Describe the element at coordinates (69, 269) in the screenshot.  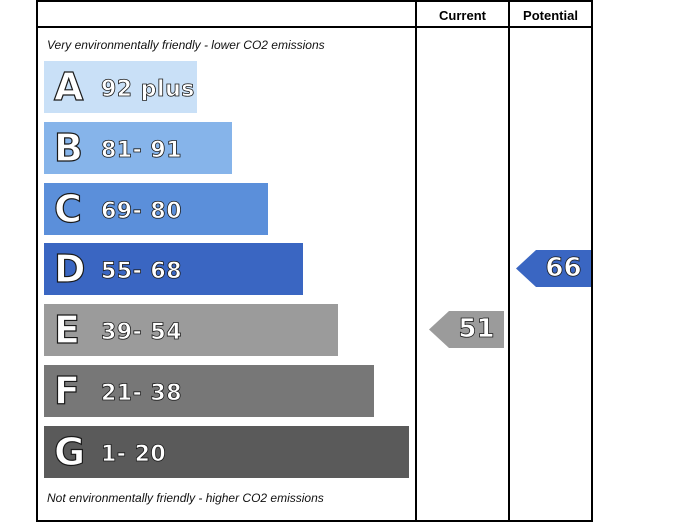
I see `band-letter: D` at that location.